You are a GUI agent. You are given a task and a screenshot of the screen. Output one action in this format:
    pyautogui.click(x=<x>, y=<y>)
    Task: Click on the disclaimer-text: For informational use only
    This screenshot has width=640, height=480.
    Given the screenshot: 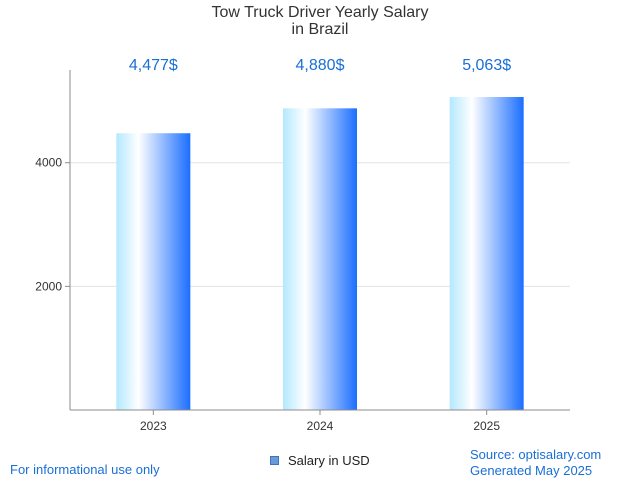 What is the action you would take?
    pyautogui.click(x=85, y=469)
    